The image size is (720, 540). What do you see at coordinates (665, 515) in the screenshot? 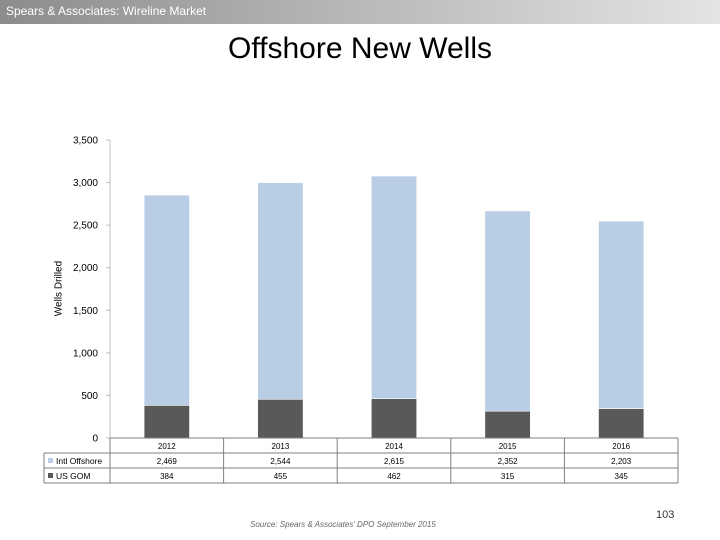
I see `page-number: 103` at bounding box center [665, 515].